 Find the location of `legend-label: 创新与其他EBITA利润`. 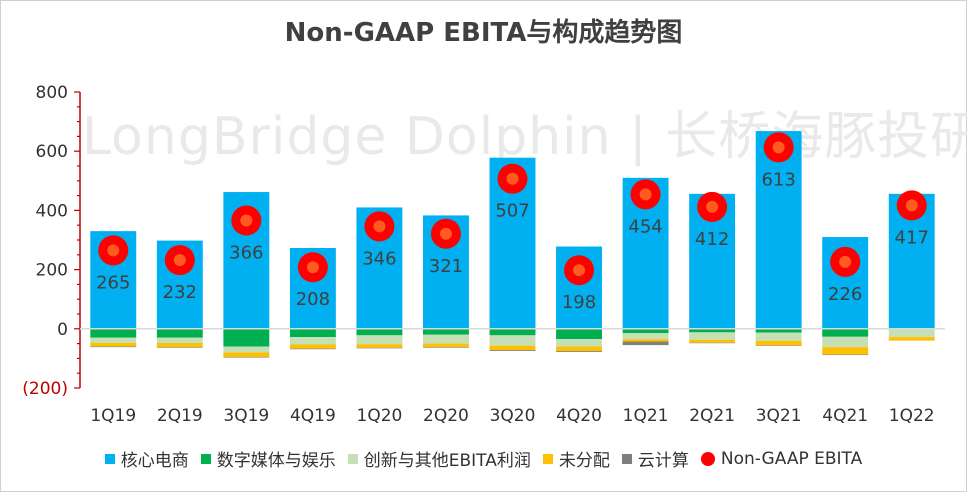

legend-label: 创新与其他EBITA利润 is located at coordinates (447, 461).